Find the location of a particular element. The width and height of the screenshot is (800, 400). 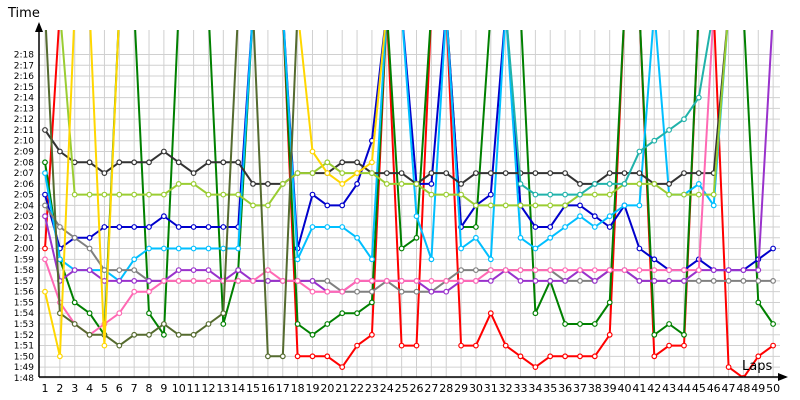

y-tick-label: 1:58 is located at coordinates (24, 271).